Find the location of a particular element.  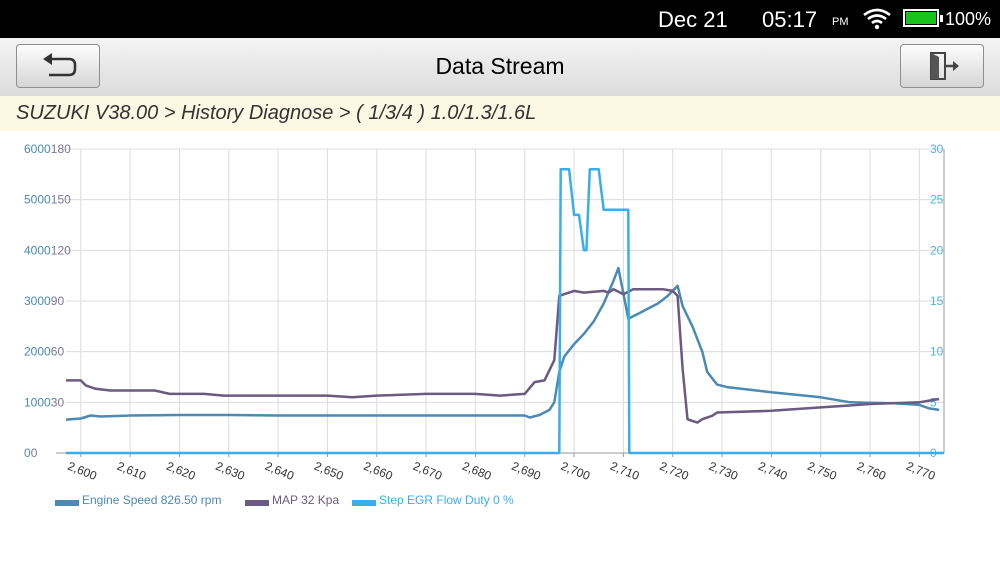

y-tick-label-rpm: 4000 is located at coordinates (37, 250).